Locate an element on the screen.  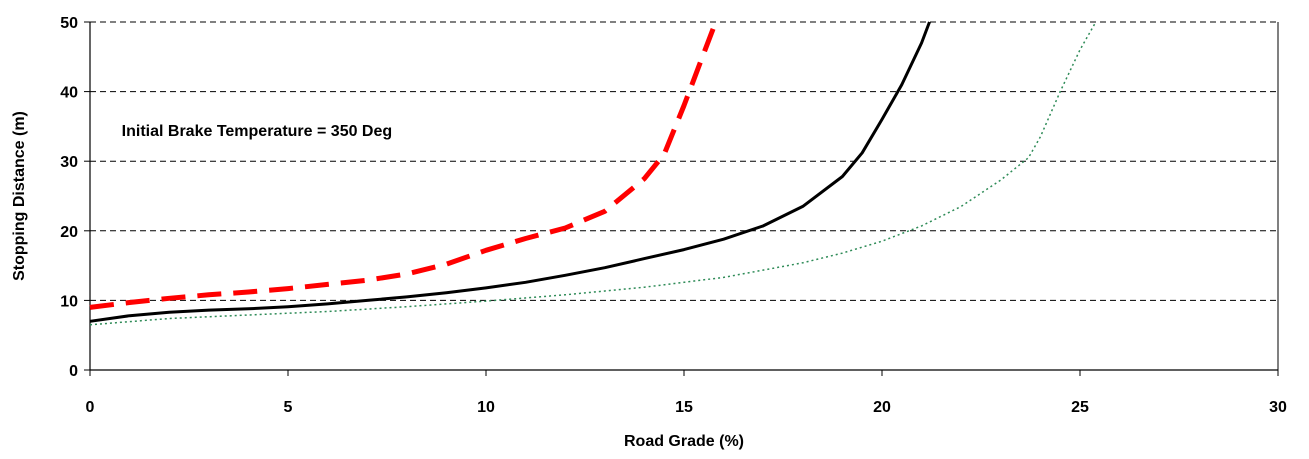
x-tick-label: 0 is located at coordinates (90, 407).